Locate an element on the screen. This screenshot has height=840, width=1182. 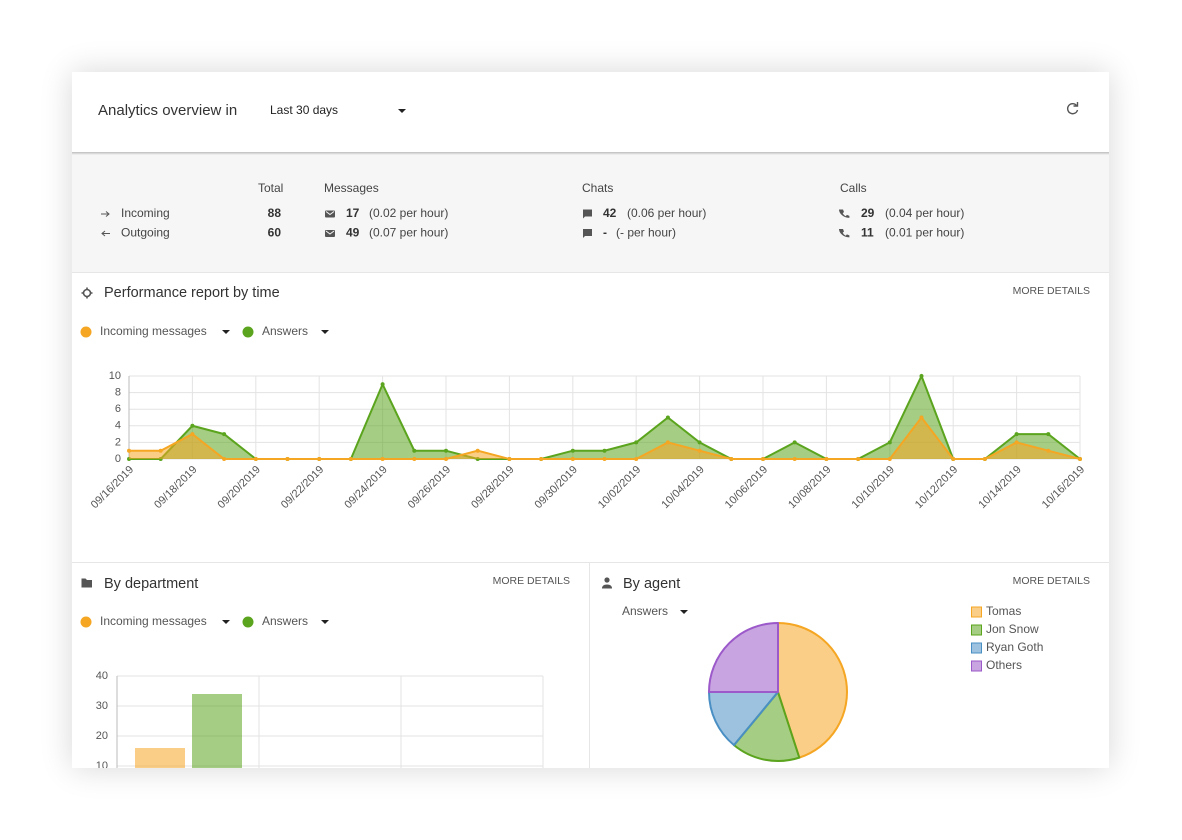
x-tick-label: 10/16/2019 is located at coordinates (1063, 487).